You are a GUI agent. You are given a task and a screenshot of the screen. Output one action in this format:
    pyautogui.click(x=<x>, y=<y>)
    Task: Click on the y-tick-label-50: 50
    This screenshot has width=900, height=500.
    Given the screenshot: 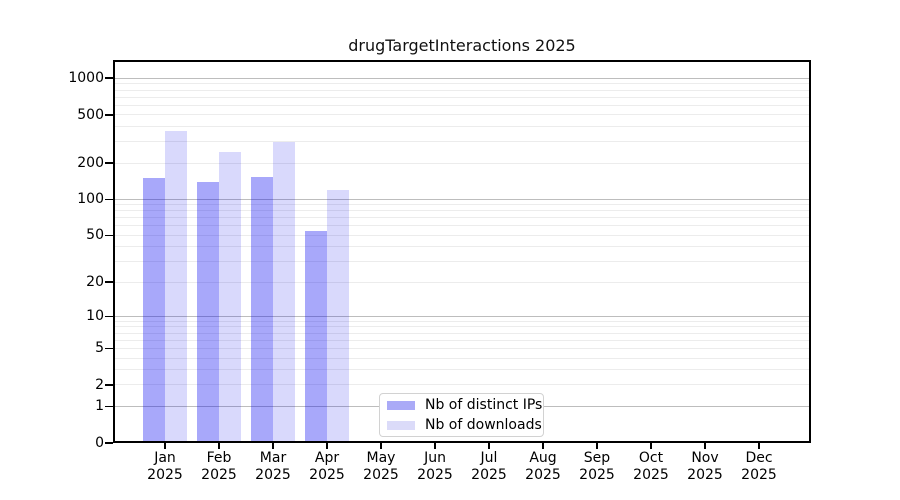 What is the action you would take?
    pyautogui.click(x=95, y=235)
    